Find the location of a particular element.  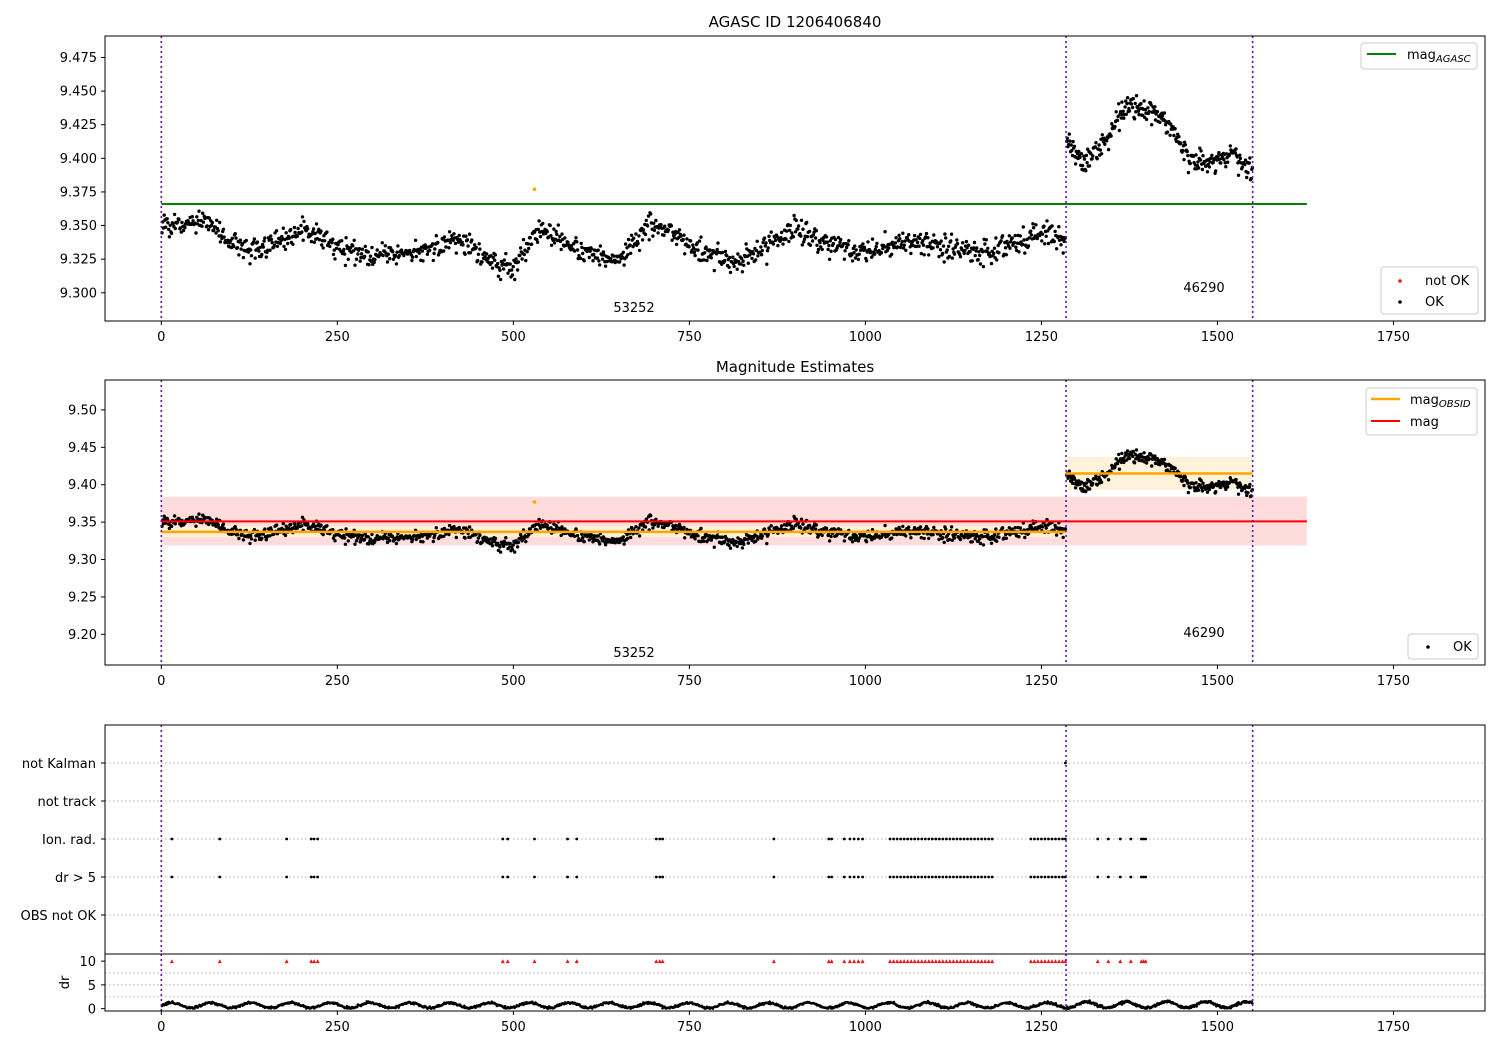

p2-xtick-label: 1250 is located at coordinates (1041, 681).